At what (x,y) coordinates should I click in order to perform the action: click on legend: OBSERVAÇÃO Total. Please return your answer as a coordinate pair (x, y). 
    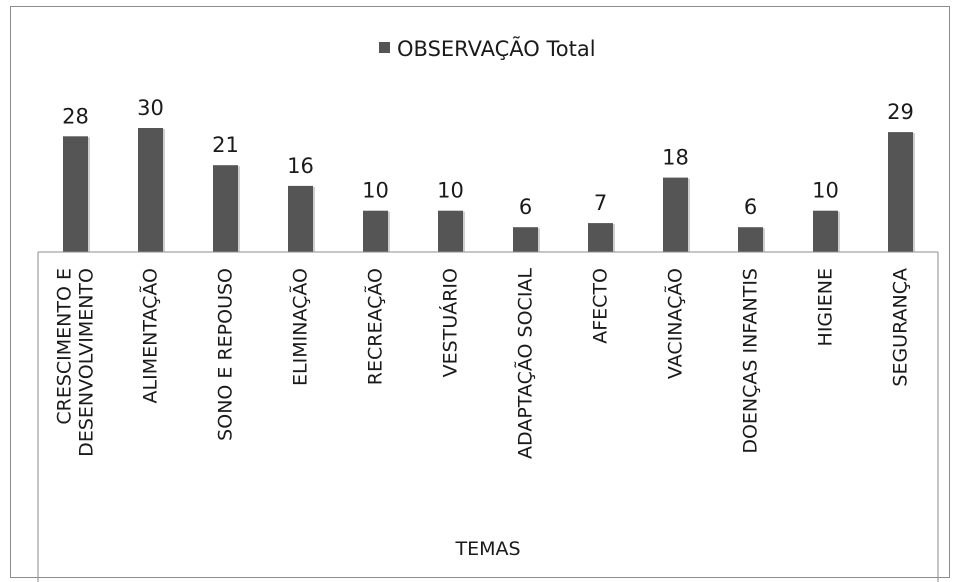
    Looking at the image, I should click on (487, 48).